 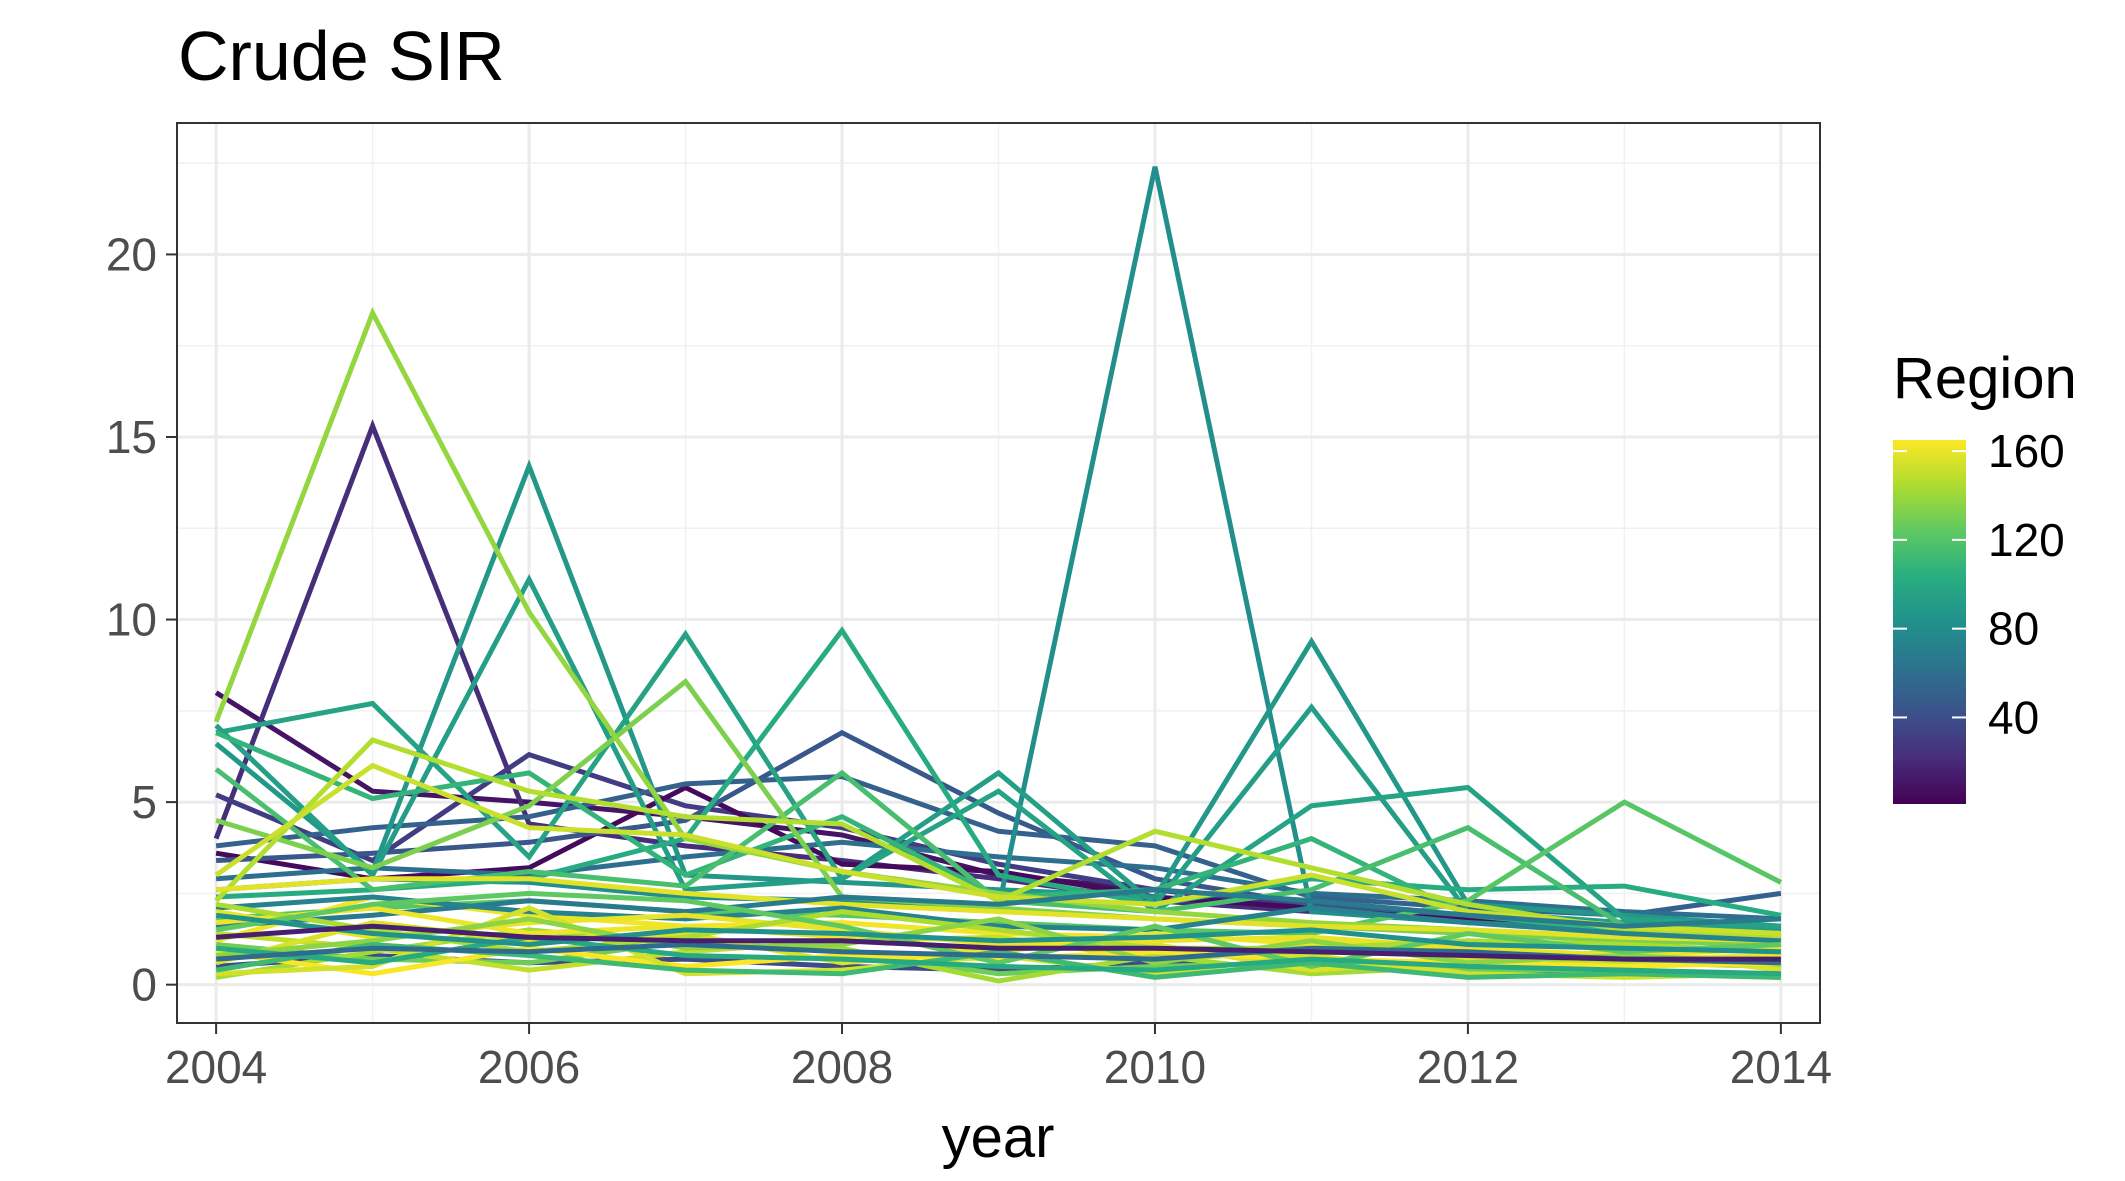 I want to click on x-tick-label: 2010, so click(x=1155, y=1067).